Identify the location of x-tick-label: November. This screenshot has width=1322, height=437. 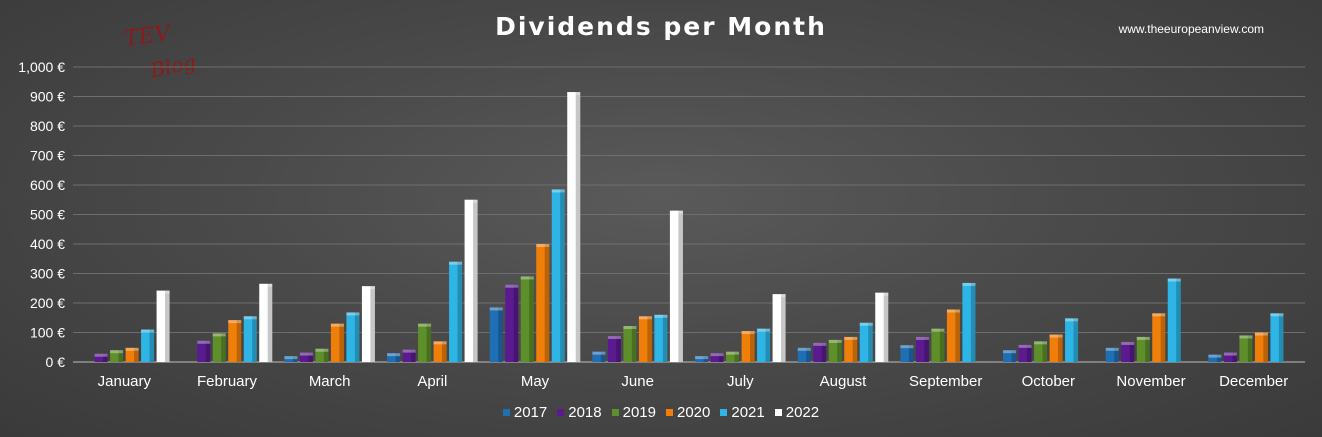
(1150, 381).